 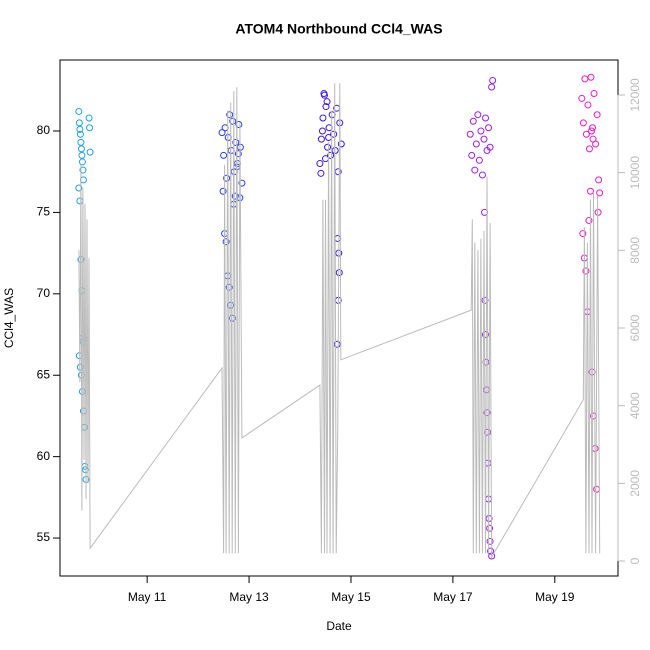 I want to click on y2-tick-label: 4000, so click(x=635, y=405).